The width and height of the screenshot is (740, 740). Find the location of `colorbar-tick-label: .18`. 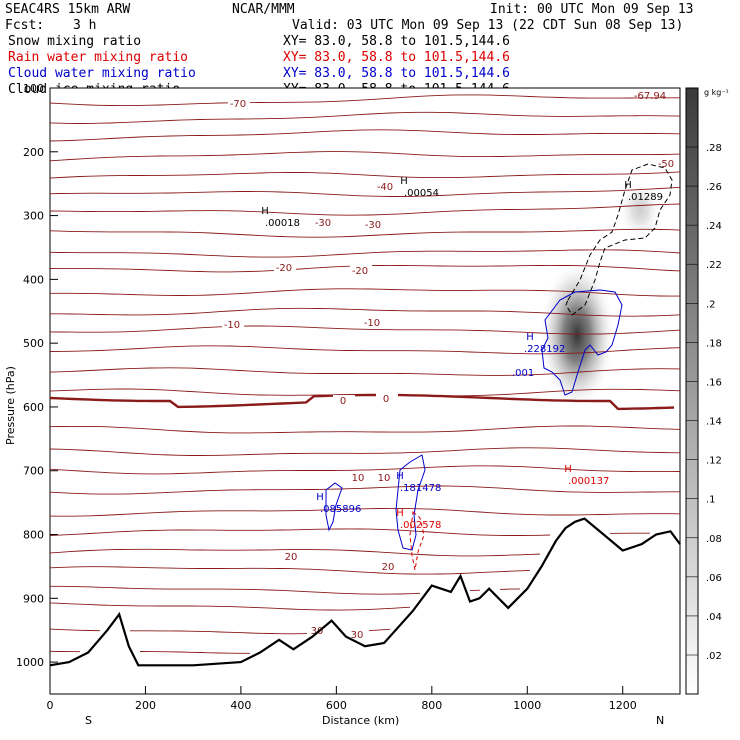

colorbar-tick-label: .18 is located at coordinates (714, 343).